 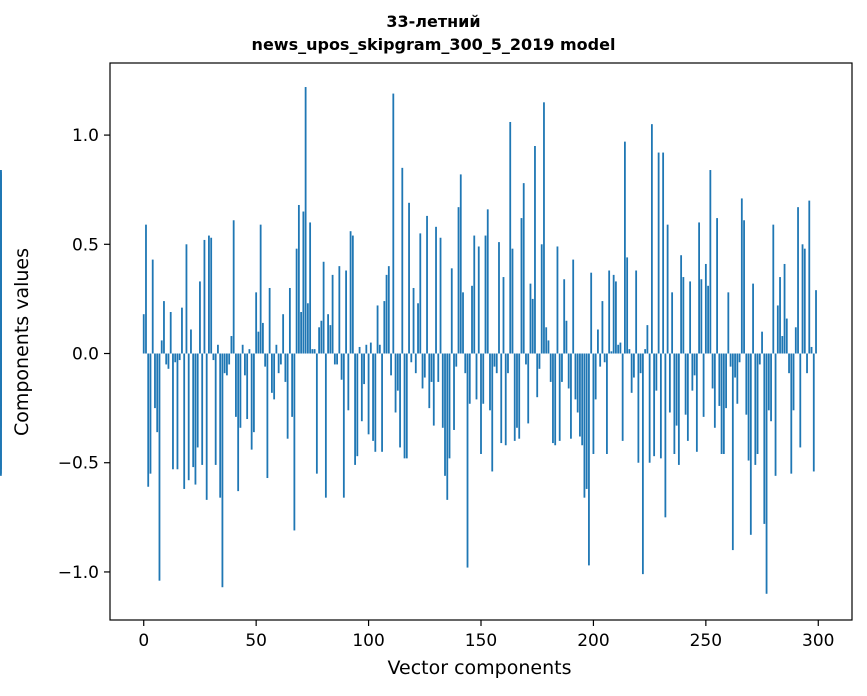 I want to click on y-tick-label: 0.0, so click(x=85, y=355).